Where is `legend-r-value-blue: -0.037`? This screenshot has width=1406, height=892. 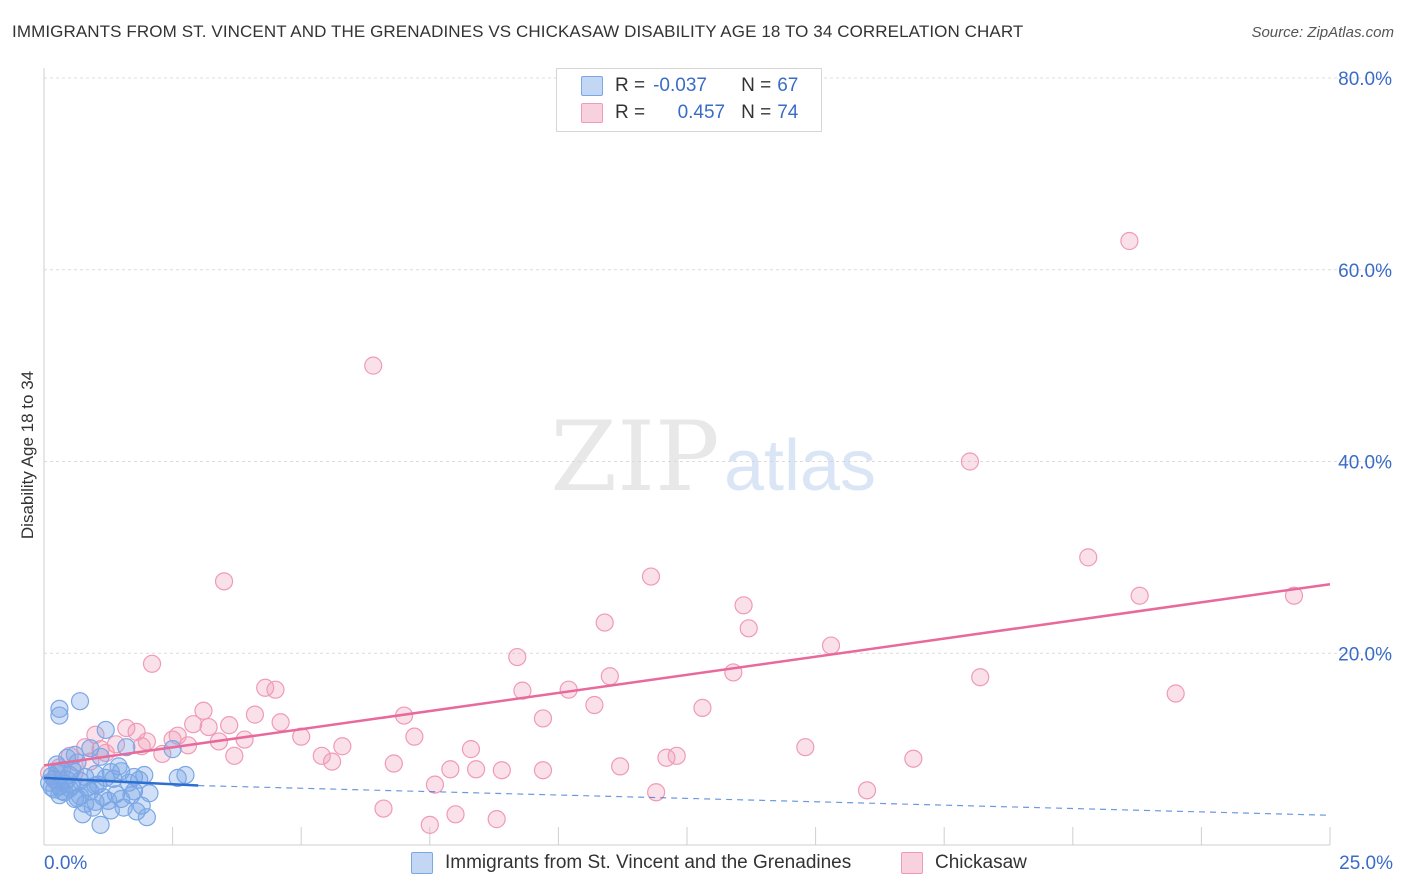 legend-r-value-blue: -0.037 is located at coordinates (680, 85).